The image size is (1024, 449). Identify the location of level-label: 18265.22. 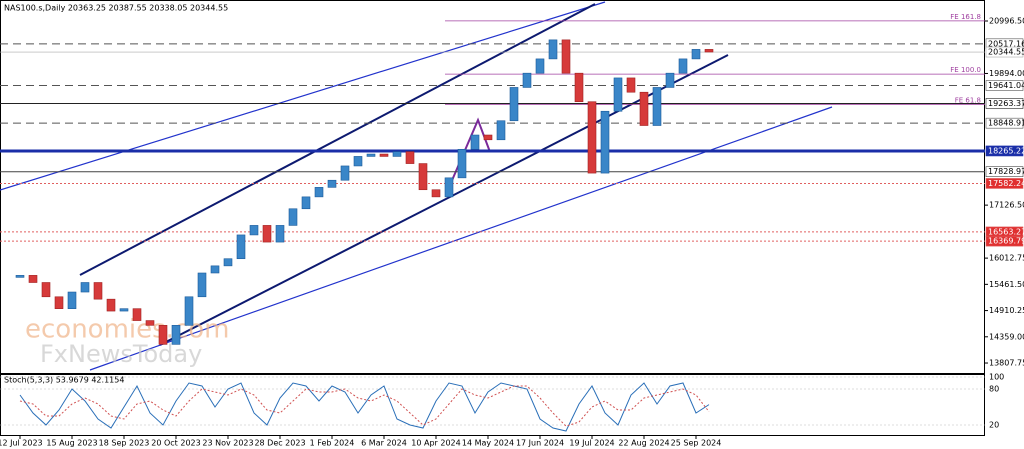
(1006, 150).